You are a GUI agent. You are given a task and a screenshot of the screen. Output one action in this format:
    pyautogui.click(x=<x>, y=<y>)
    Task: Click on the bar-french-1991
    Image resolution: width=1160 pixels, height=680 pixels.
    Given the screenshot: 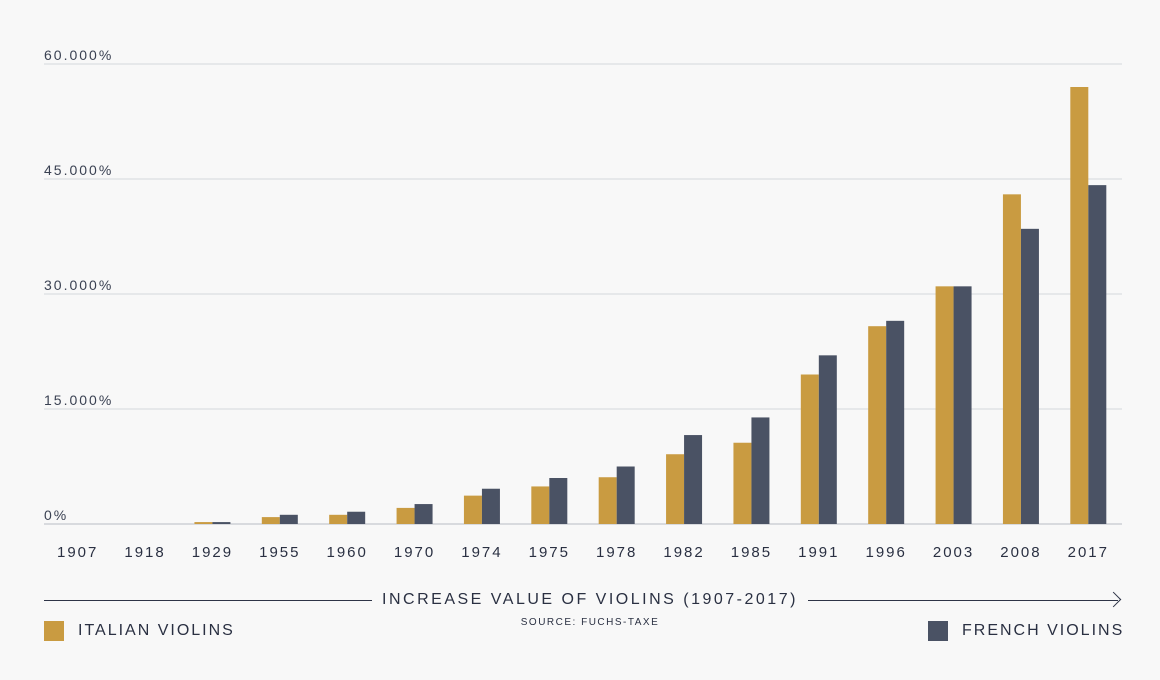 What is the action you would take?
    pyautogui.click(x=827, y=439)
    